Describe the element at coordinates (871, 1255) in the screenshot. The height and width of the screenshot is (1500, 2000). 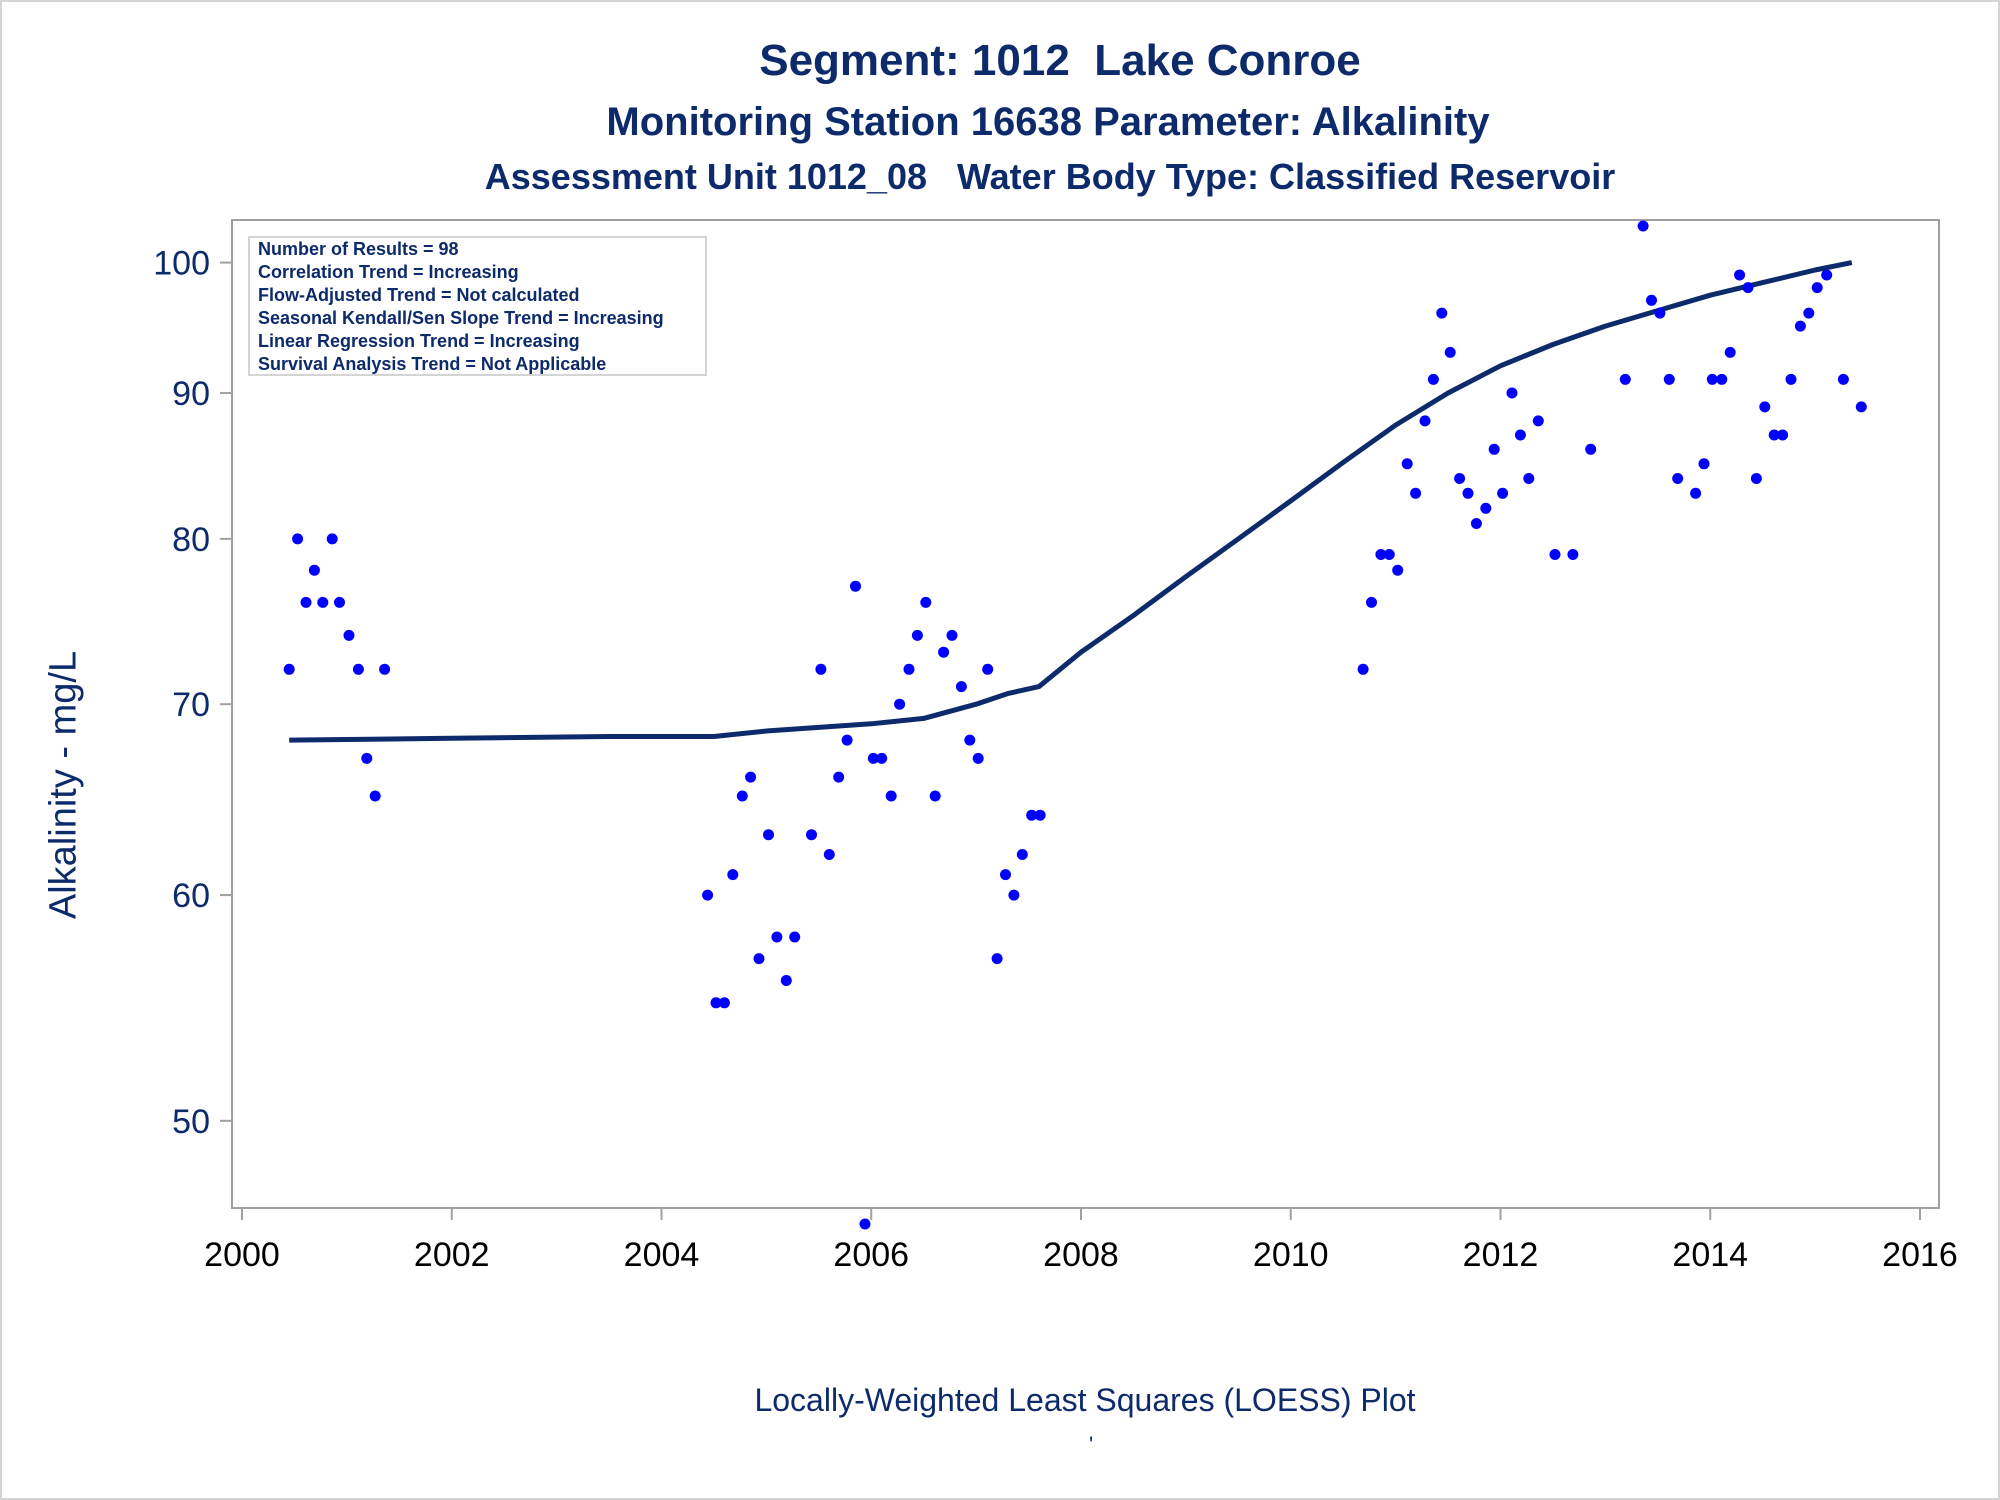
I see `x-tick-label: 2006` at that location.